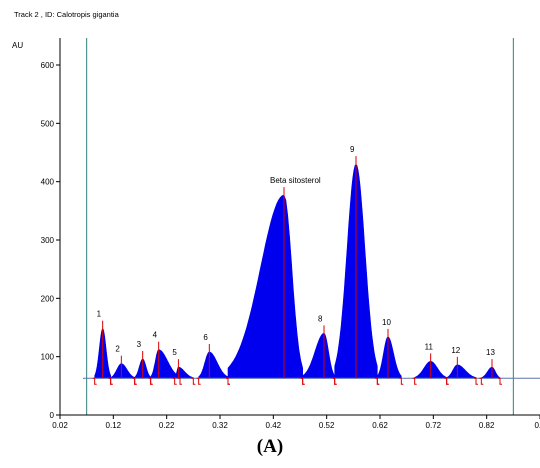 This screenshot has width=540, height=468. Describe the element at coordinates (48, 357) in the screenshot. I see `y-tick-label: 100` at that location.